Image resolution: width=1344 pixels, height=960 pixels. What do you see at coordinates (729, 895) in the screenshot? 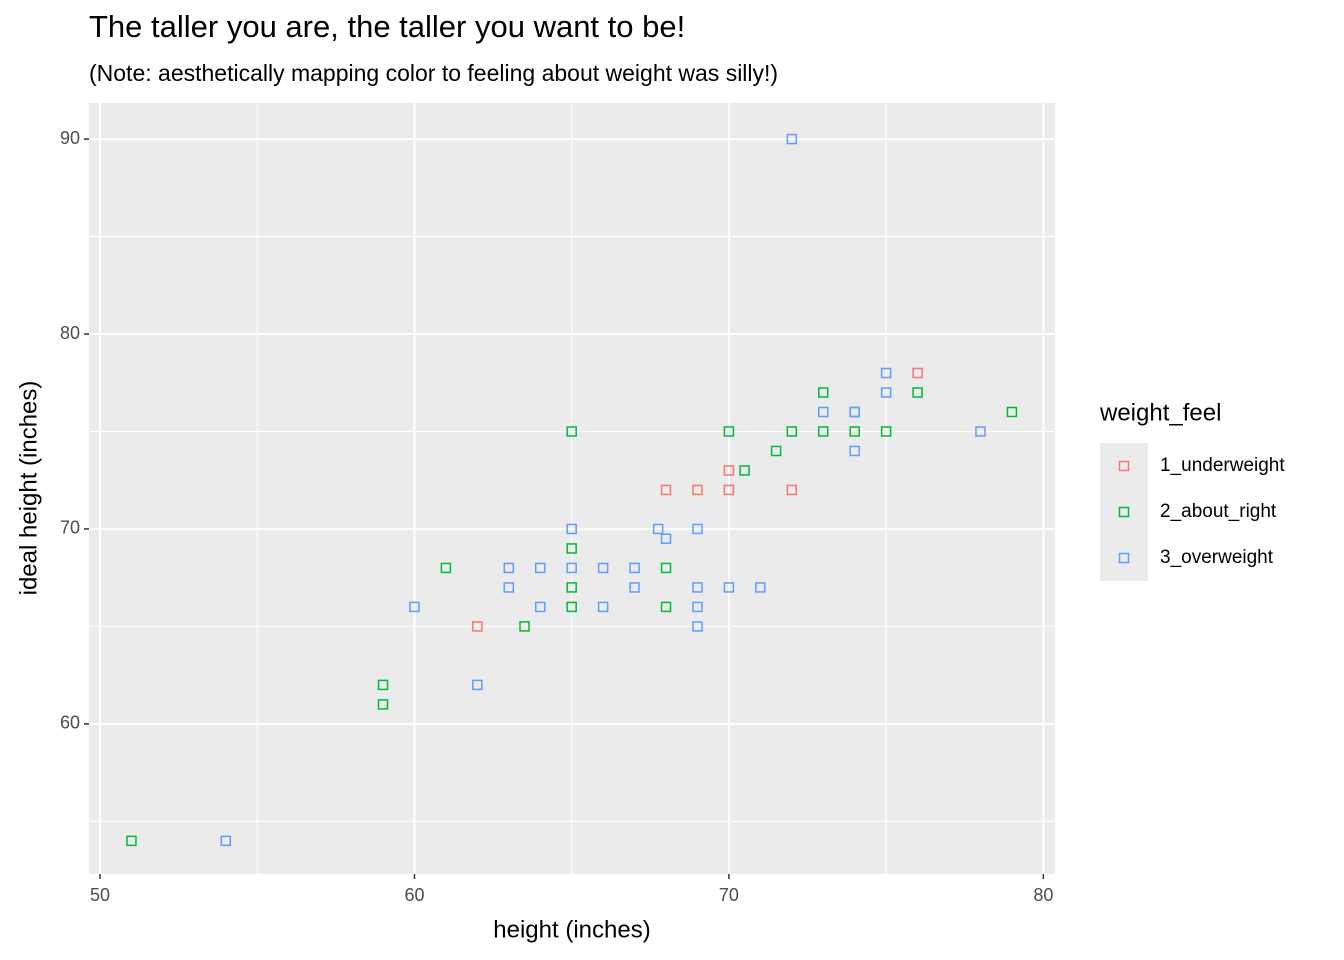
I see `x-tick-label: 70` at bounding box center [729, 895].